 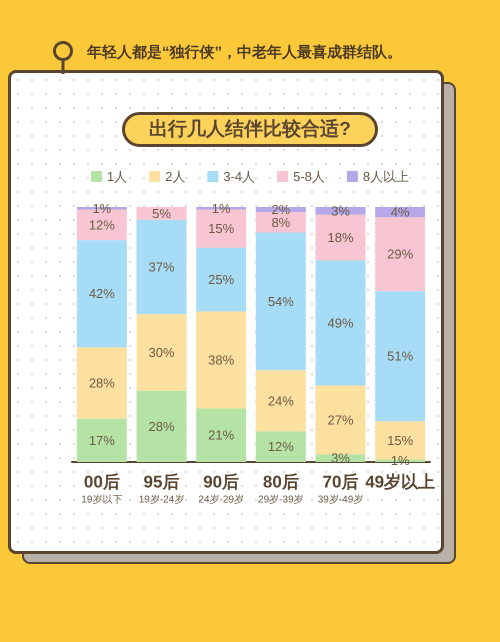 I want to click on data-label: 21%, so click(x=221, y=435).